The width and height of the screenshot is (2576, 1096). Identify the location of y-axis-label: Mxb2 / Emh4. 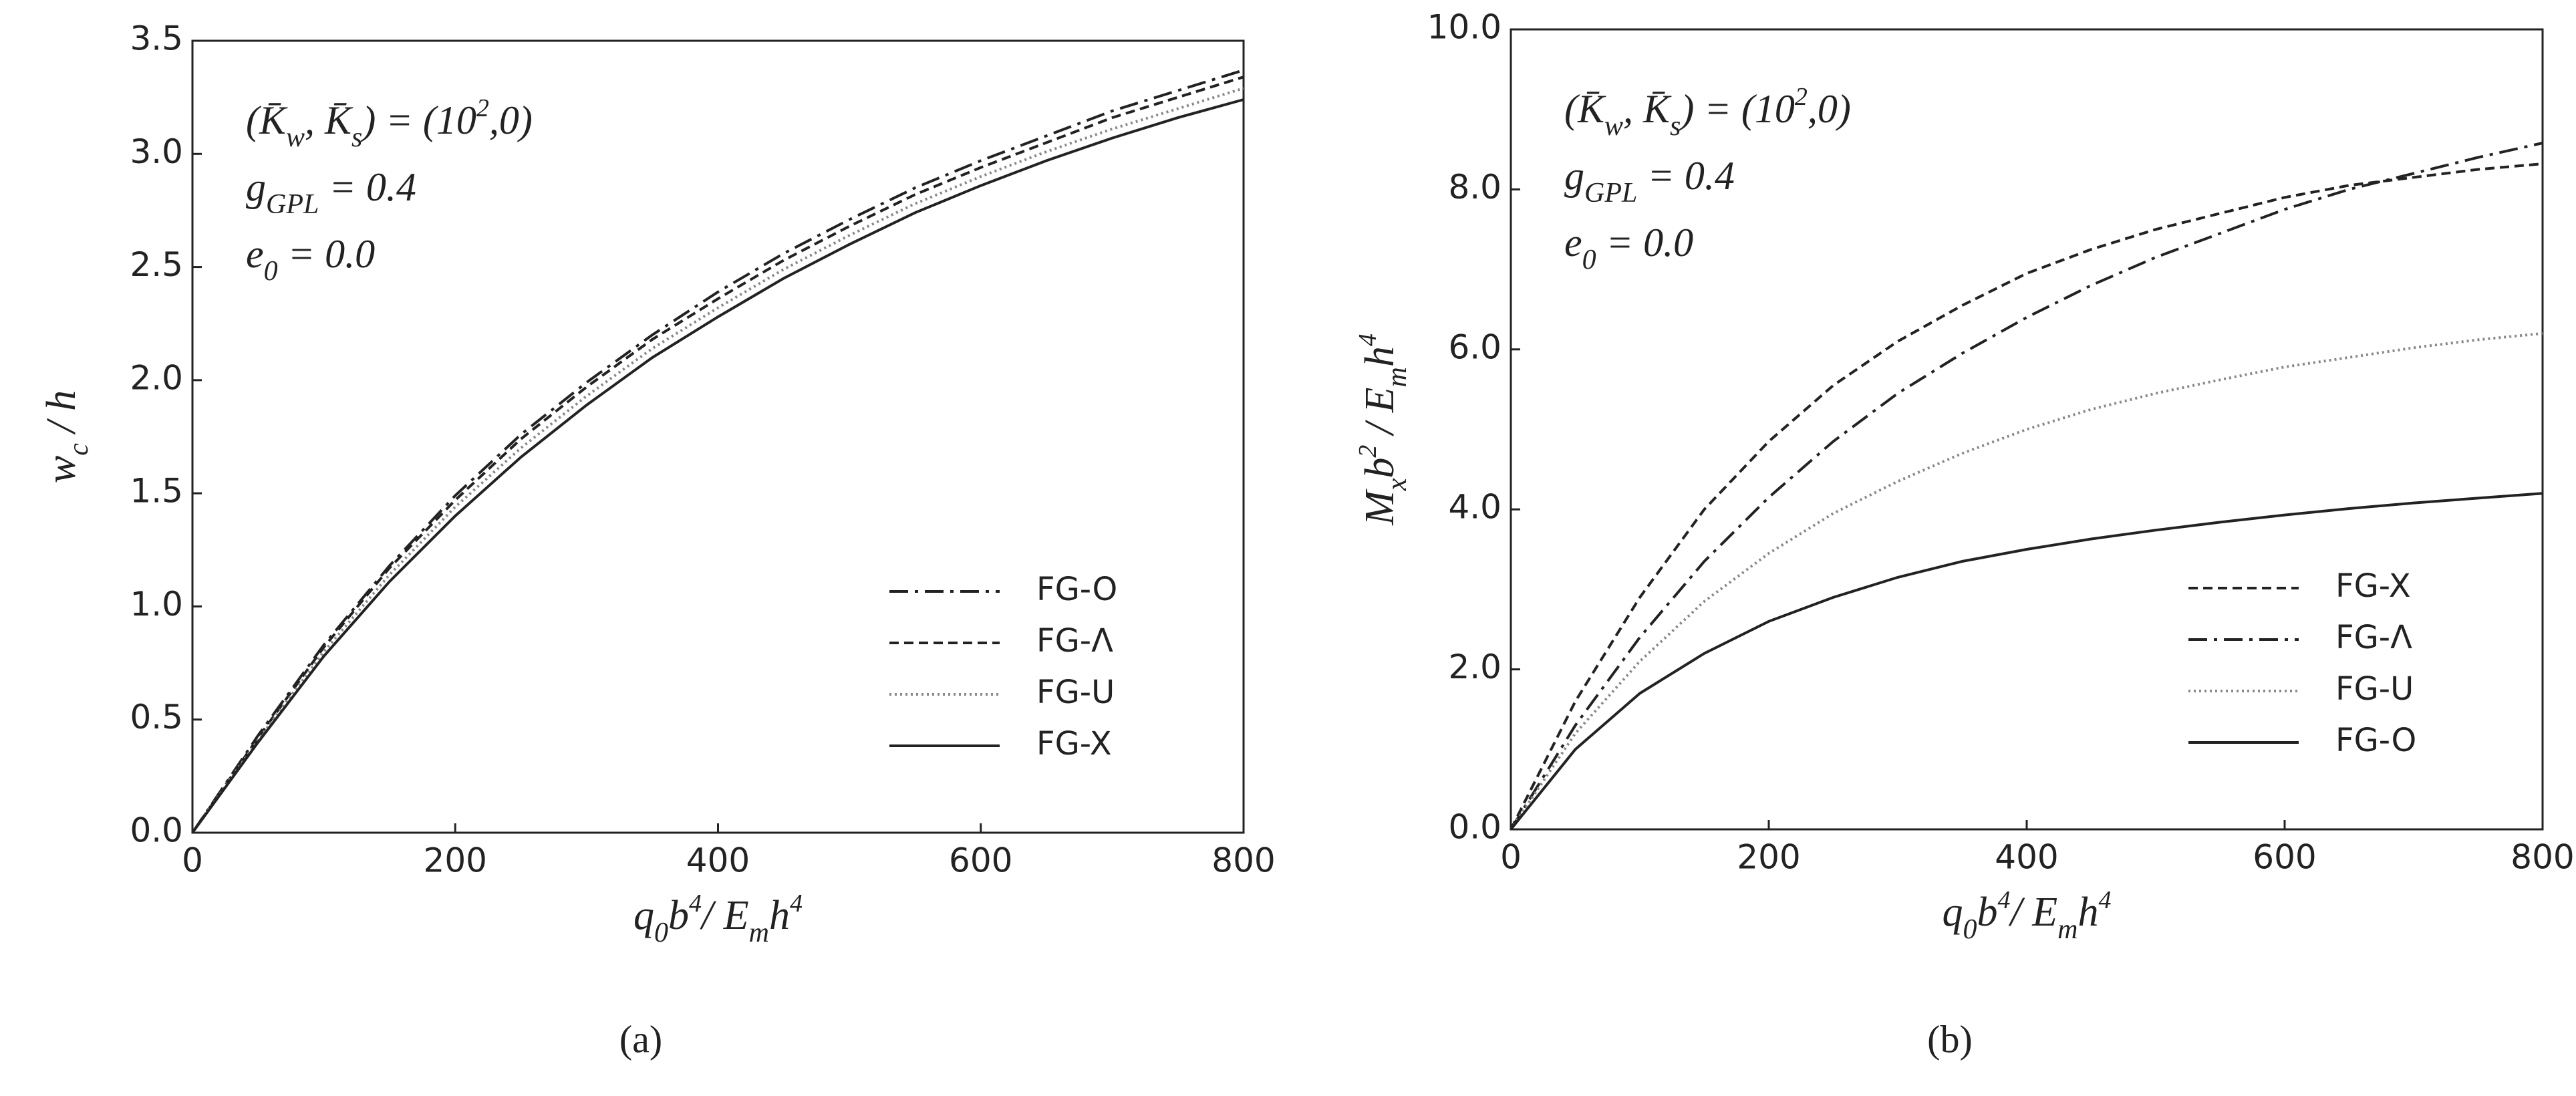
(1383, 430).